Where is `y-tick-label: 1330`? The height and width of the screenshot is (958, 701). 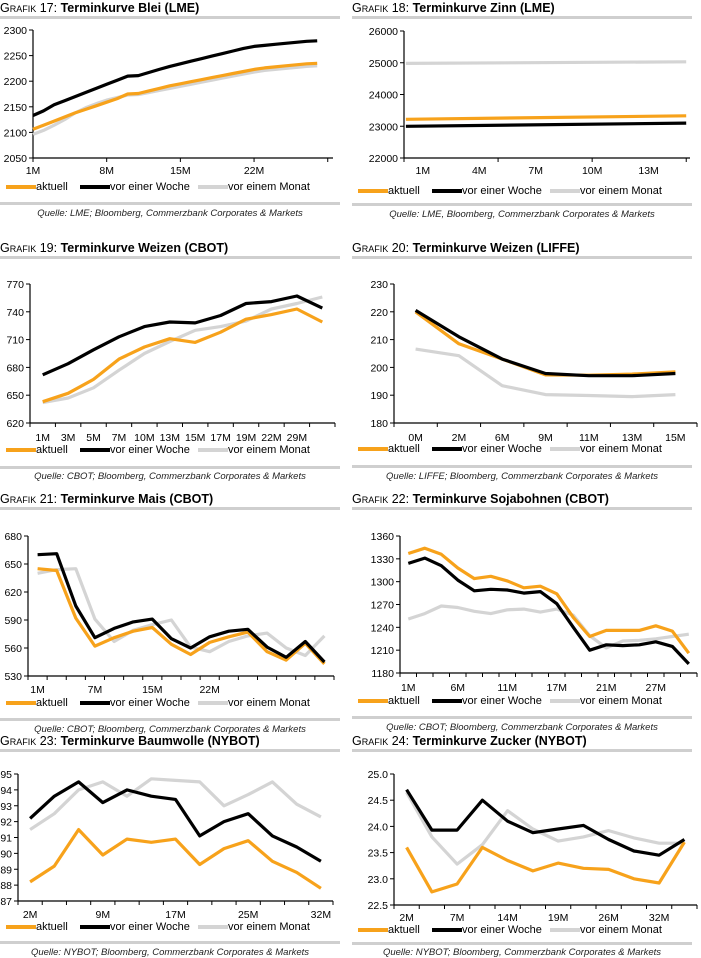 y-tick-label: 1330 is located at coordinates (383, 560).